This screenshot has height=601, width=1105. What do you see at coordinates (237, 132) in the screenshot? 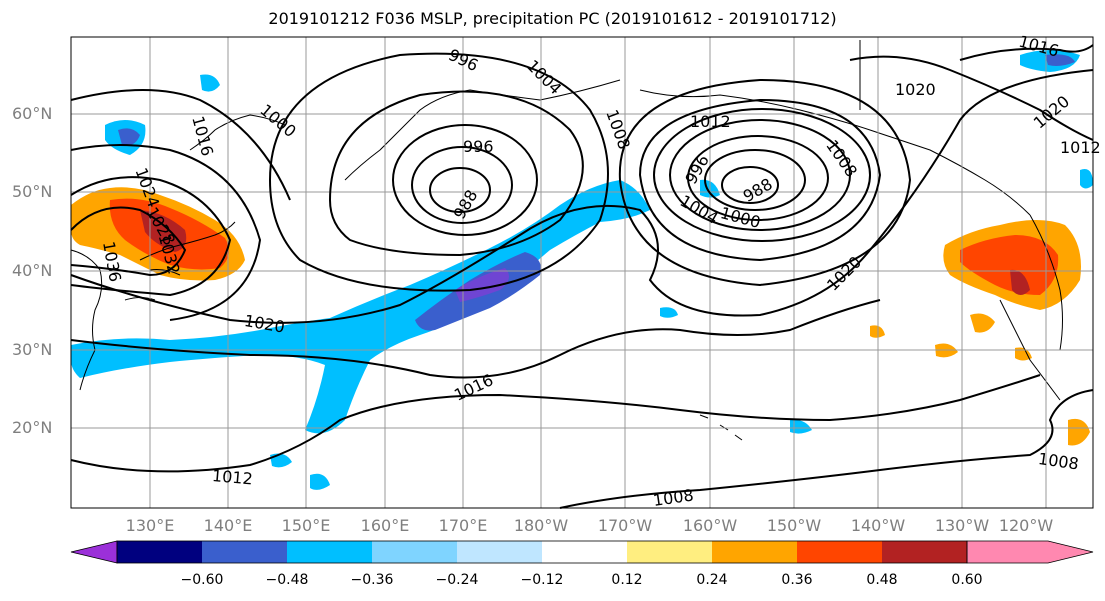
I see `coast-kamchatka` at bounding box center [237, 132].